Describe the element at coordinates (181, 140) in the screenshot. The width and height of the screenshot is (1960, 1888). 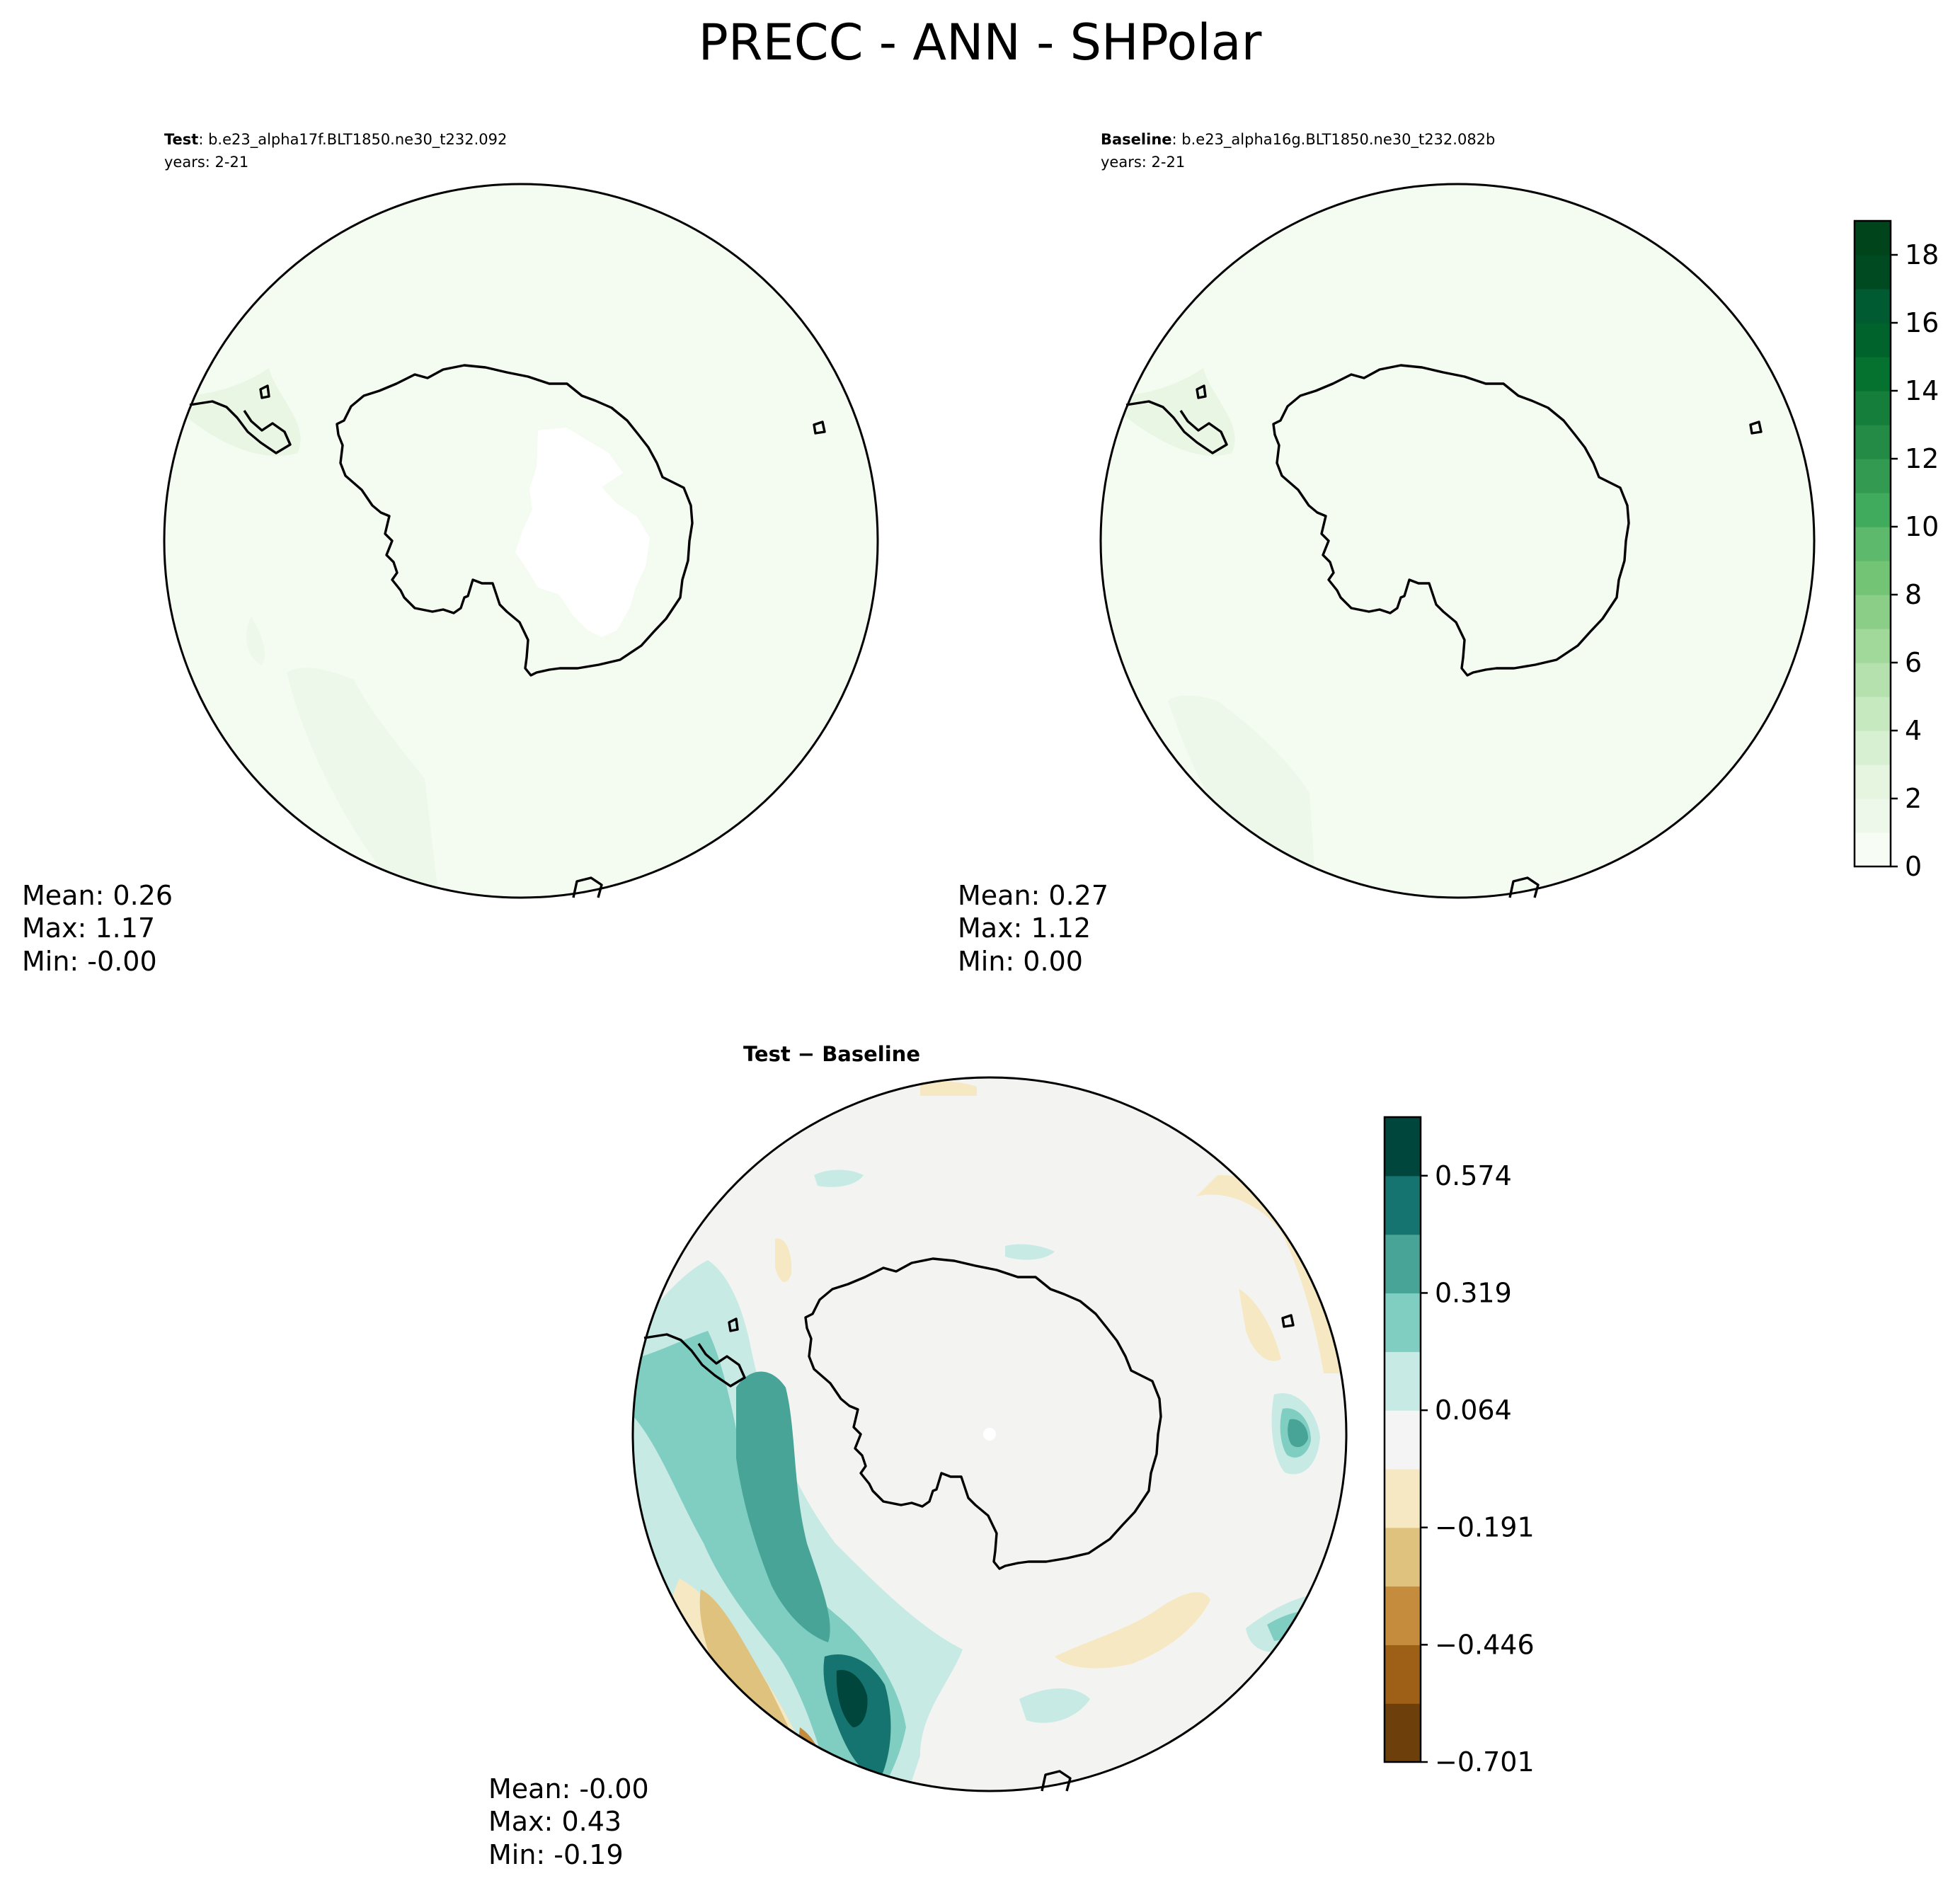
I see `test-label: Test` at that location.